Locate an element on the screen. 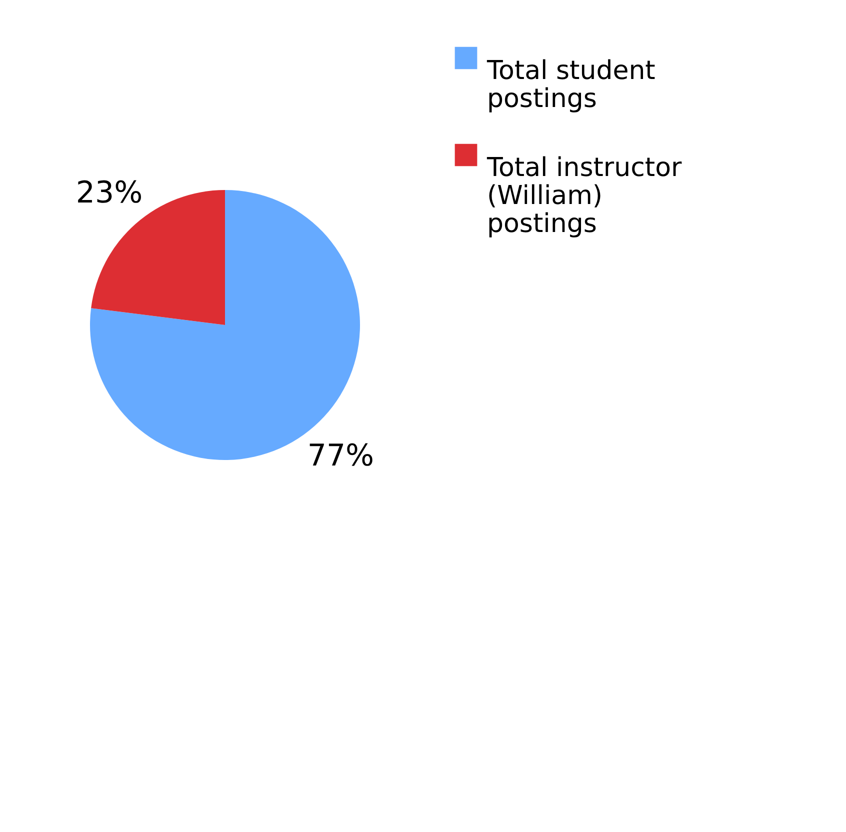 The width and height of the screenshot is (846, 832). legend-label: Total student postings is located at coordinates (571, 85).